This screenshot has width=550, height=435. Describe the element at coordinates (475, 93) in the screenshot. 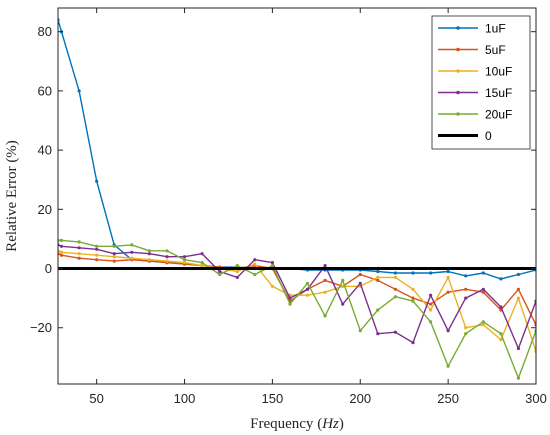

I see `legend-item-15uF: 15uF` at that location.